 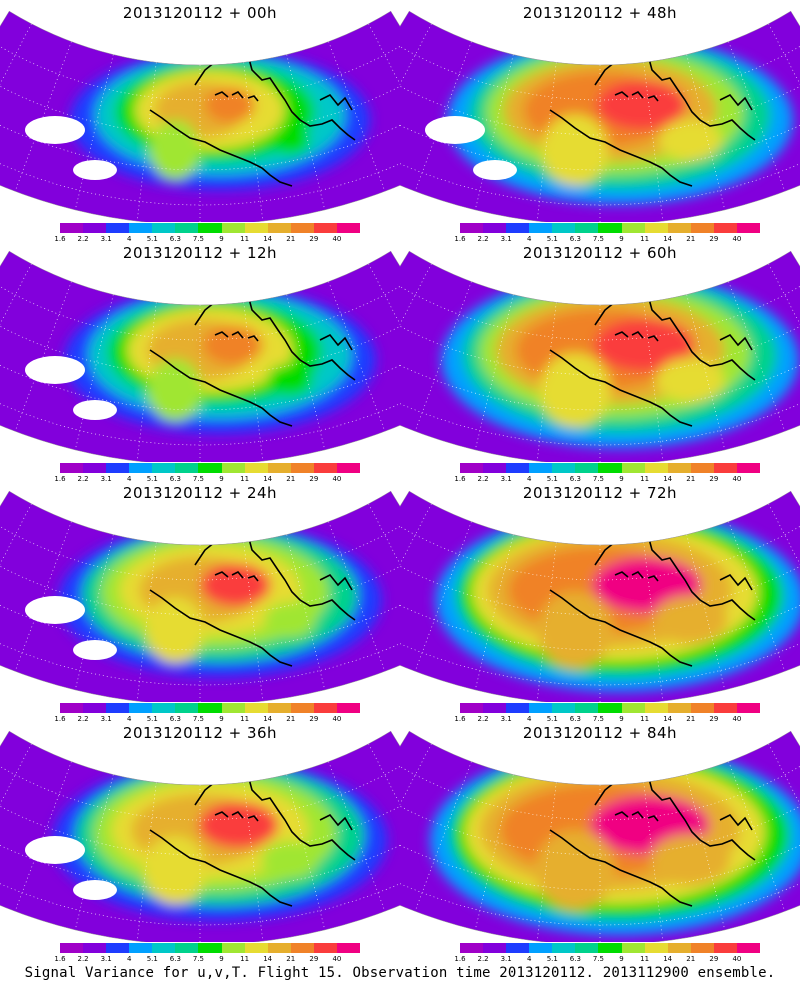 What do you see at coordinates (129, 479) in the screenshot?
I see `colorbar-tick-label: 4` at bounding box center [129, 479].